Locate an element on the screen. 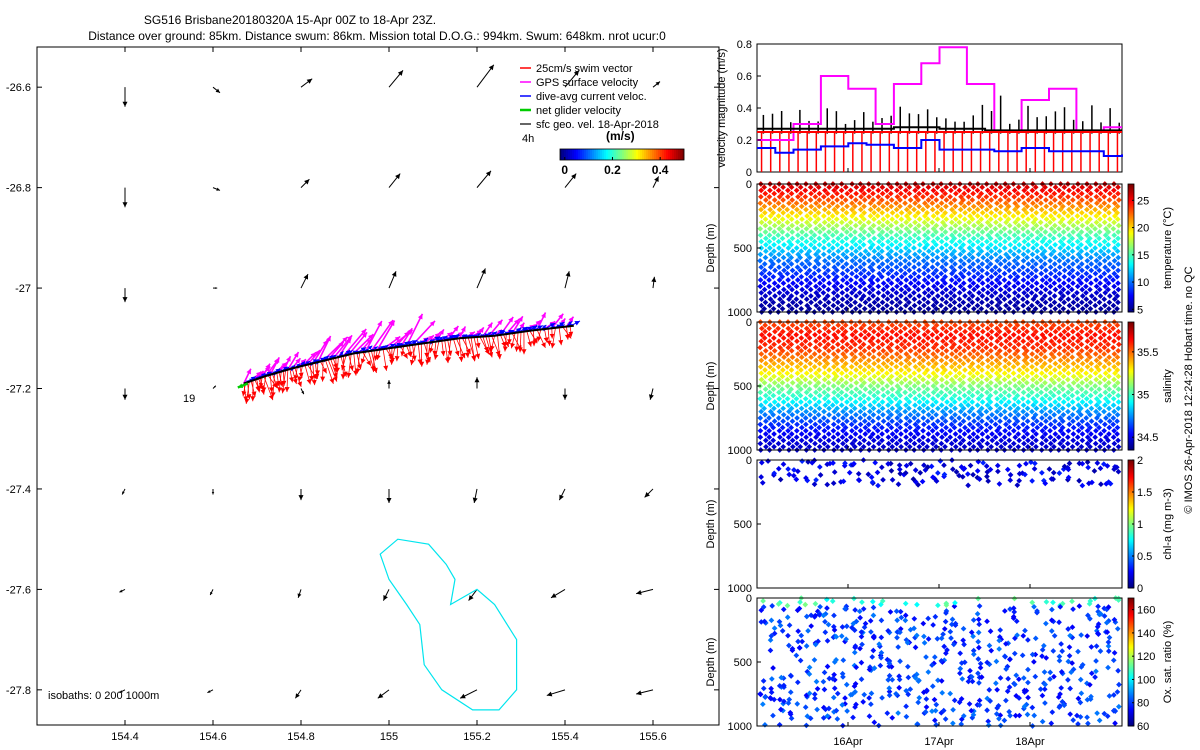 This screenshot has width=1200, height=750. current-vector-head is located at coordinates (426, 340).